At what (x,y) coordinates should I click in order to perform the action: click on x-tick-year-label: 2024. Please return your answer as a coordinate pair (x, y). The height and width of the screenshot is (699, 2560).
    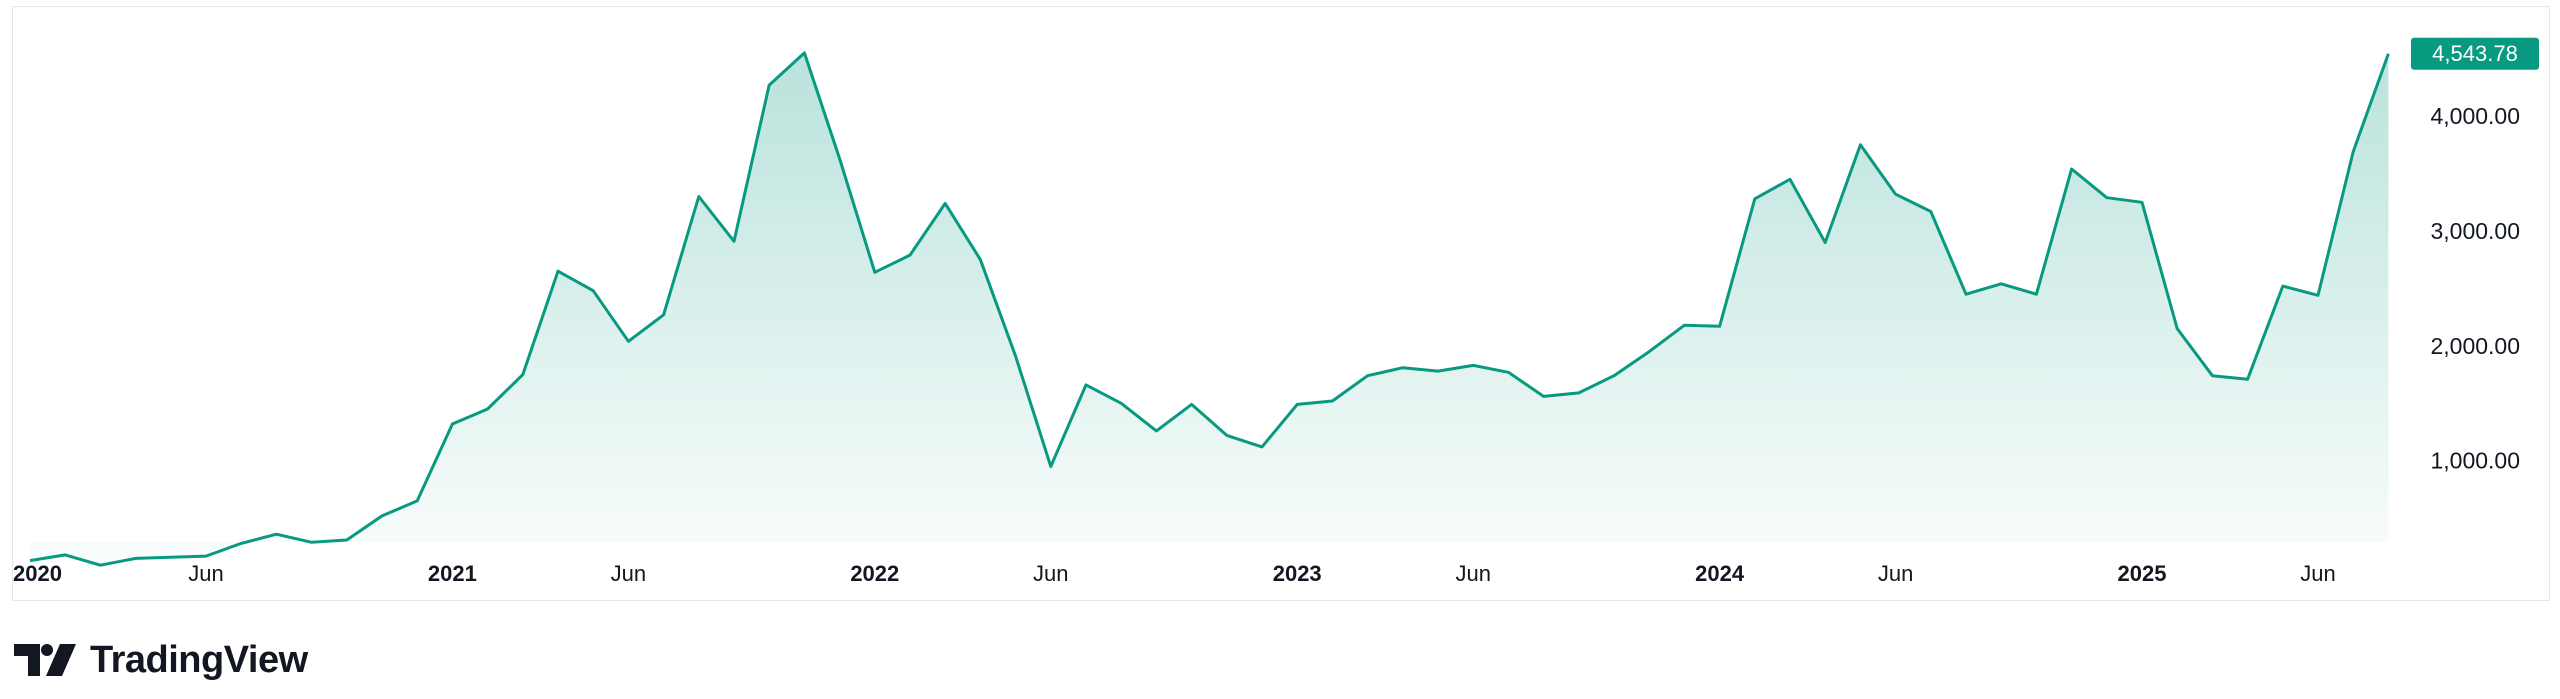
    Looking at the image, I should click on (1720, 573).